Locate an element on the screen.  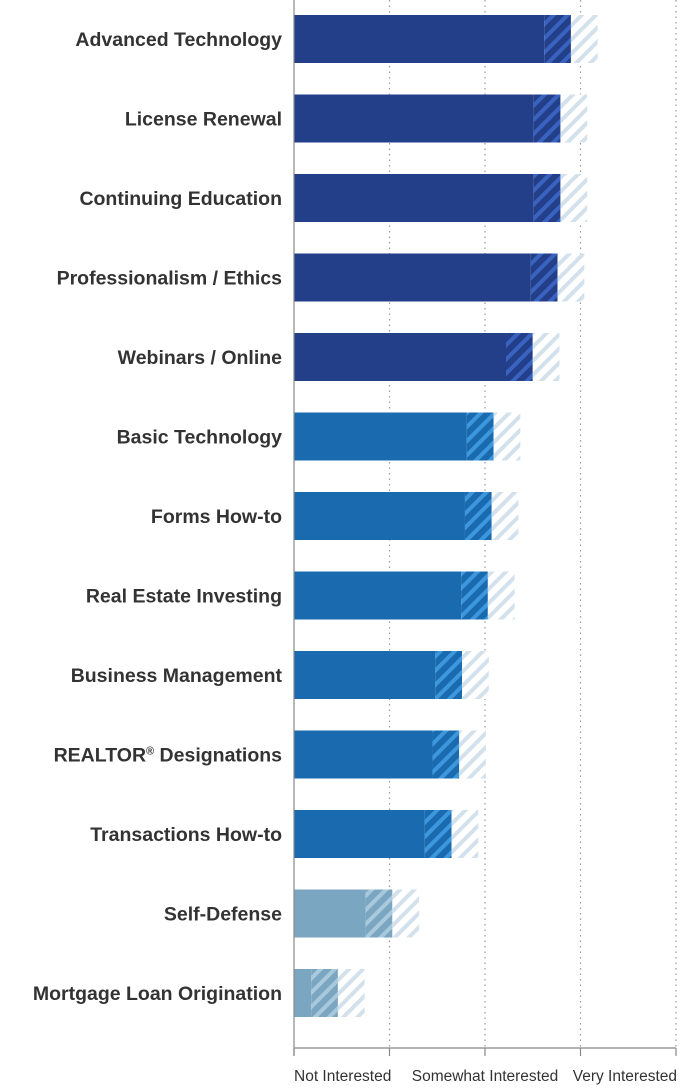
category-label-8: Business Management is located at coordinates (177, 676).